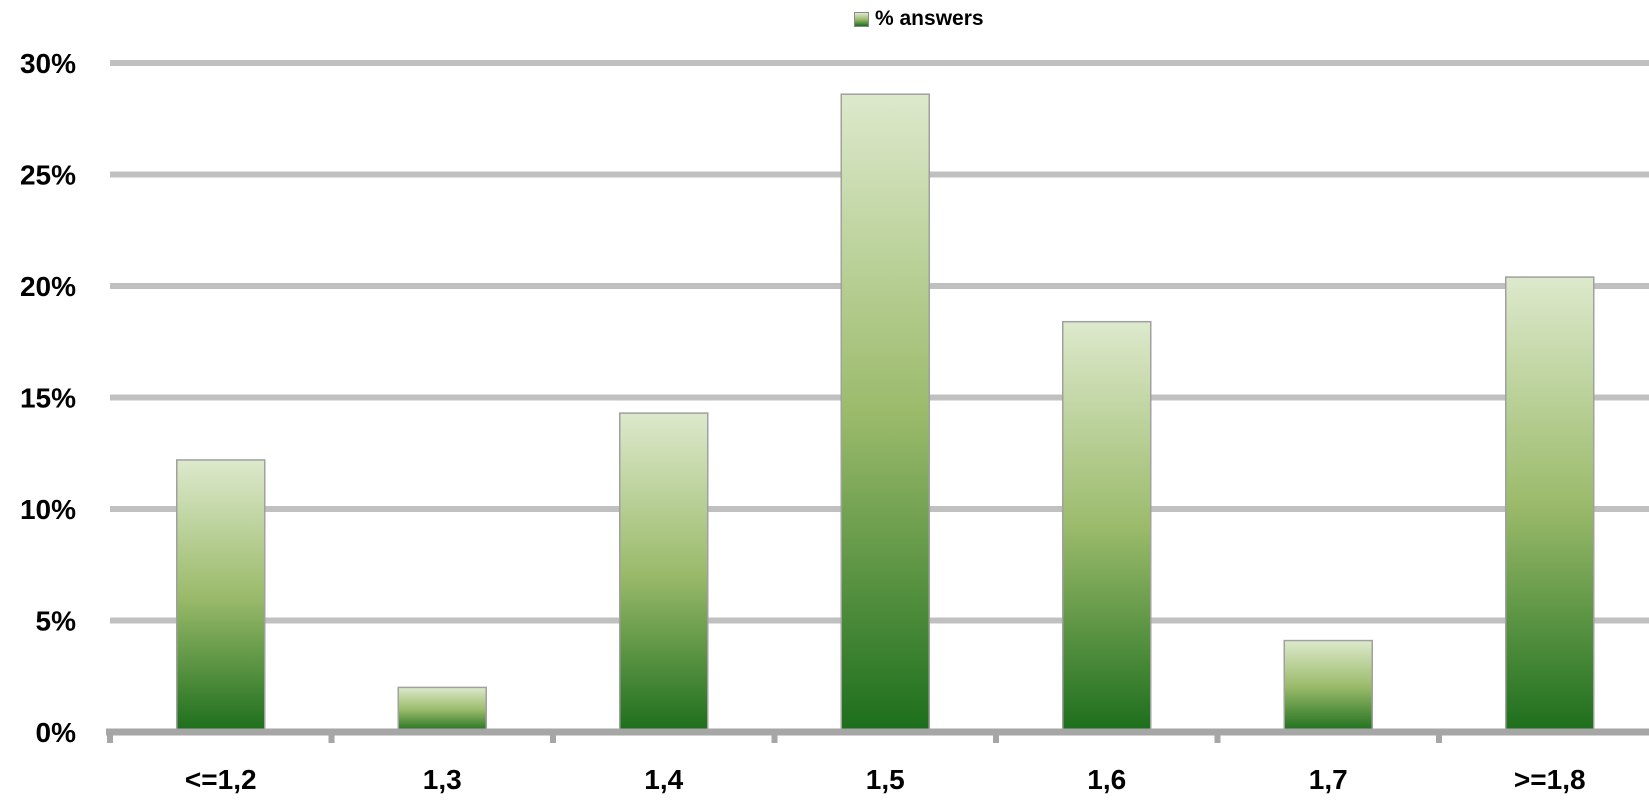 Image resolution: width=1649 pixels, height=802 pixels. Describe the element at coordinates (1328, 779) in the screenshot. I see `x-tick-label: 1,7` at that location.